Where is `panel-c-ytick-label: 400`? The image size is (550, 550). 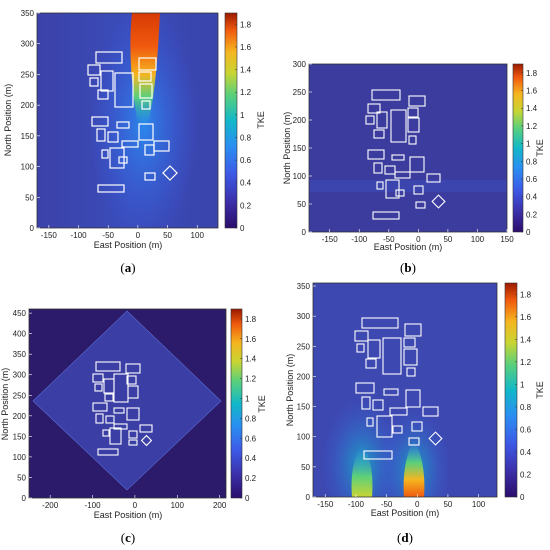 panel-c-ytick-label: 400 is located at coordinates (20, 334).